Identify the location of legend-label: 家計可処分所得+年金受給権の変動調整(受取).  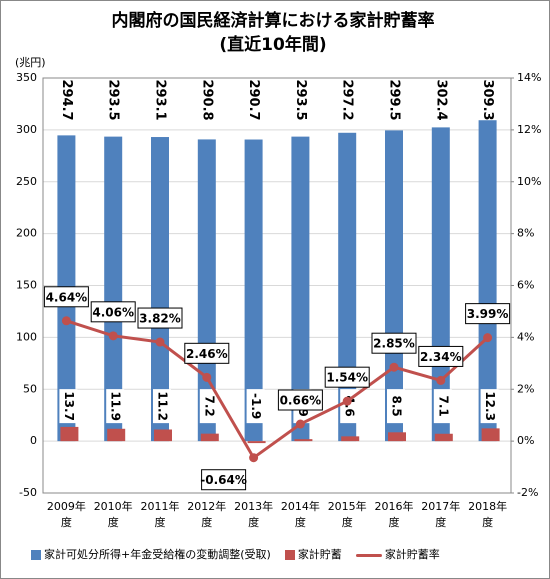
(157, 554).